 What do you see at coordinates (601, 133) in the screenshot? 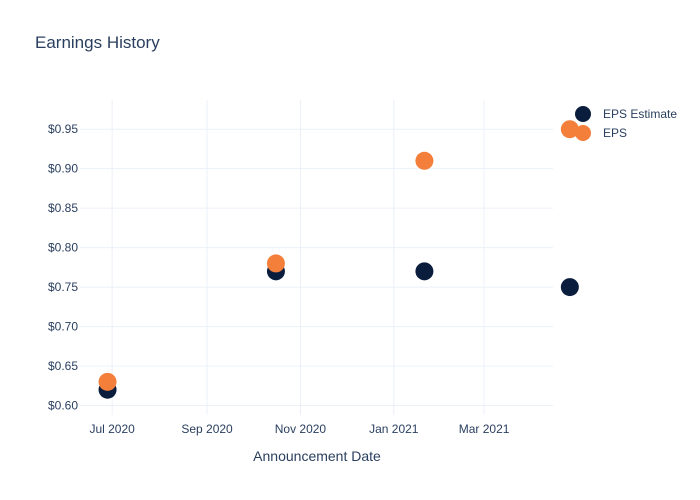
I see `legend-item-eps: EPS` at bounding box center [601, 133].